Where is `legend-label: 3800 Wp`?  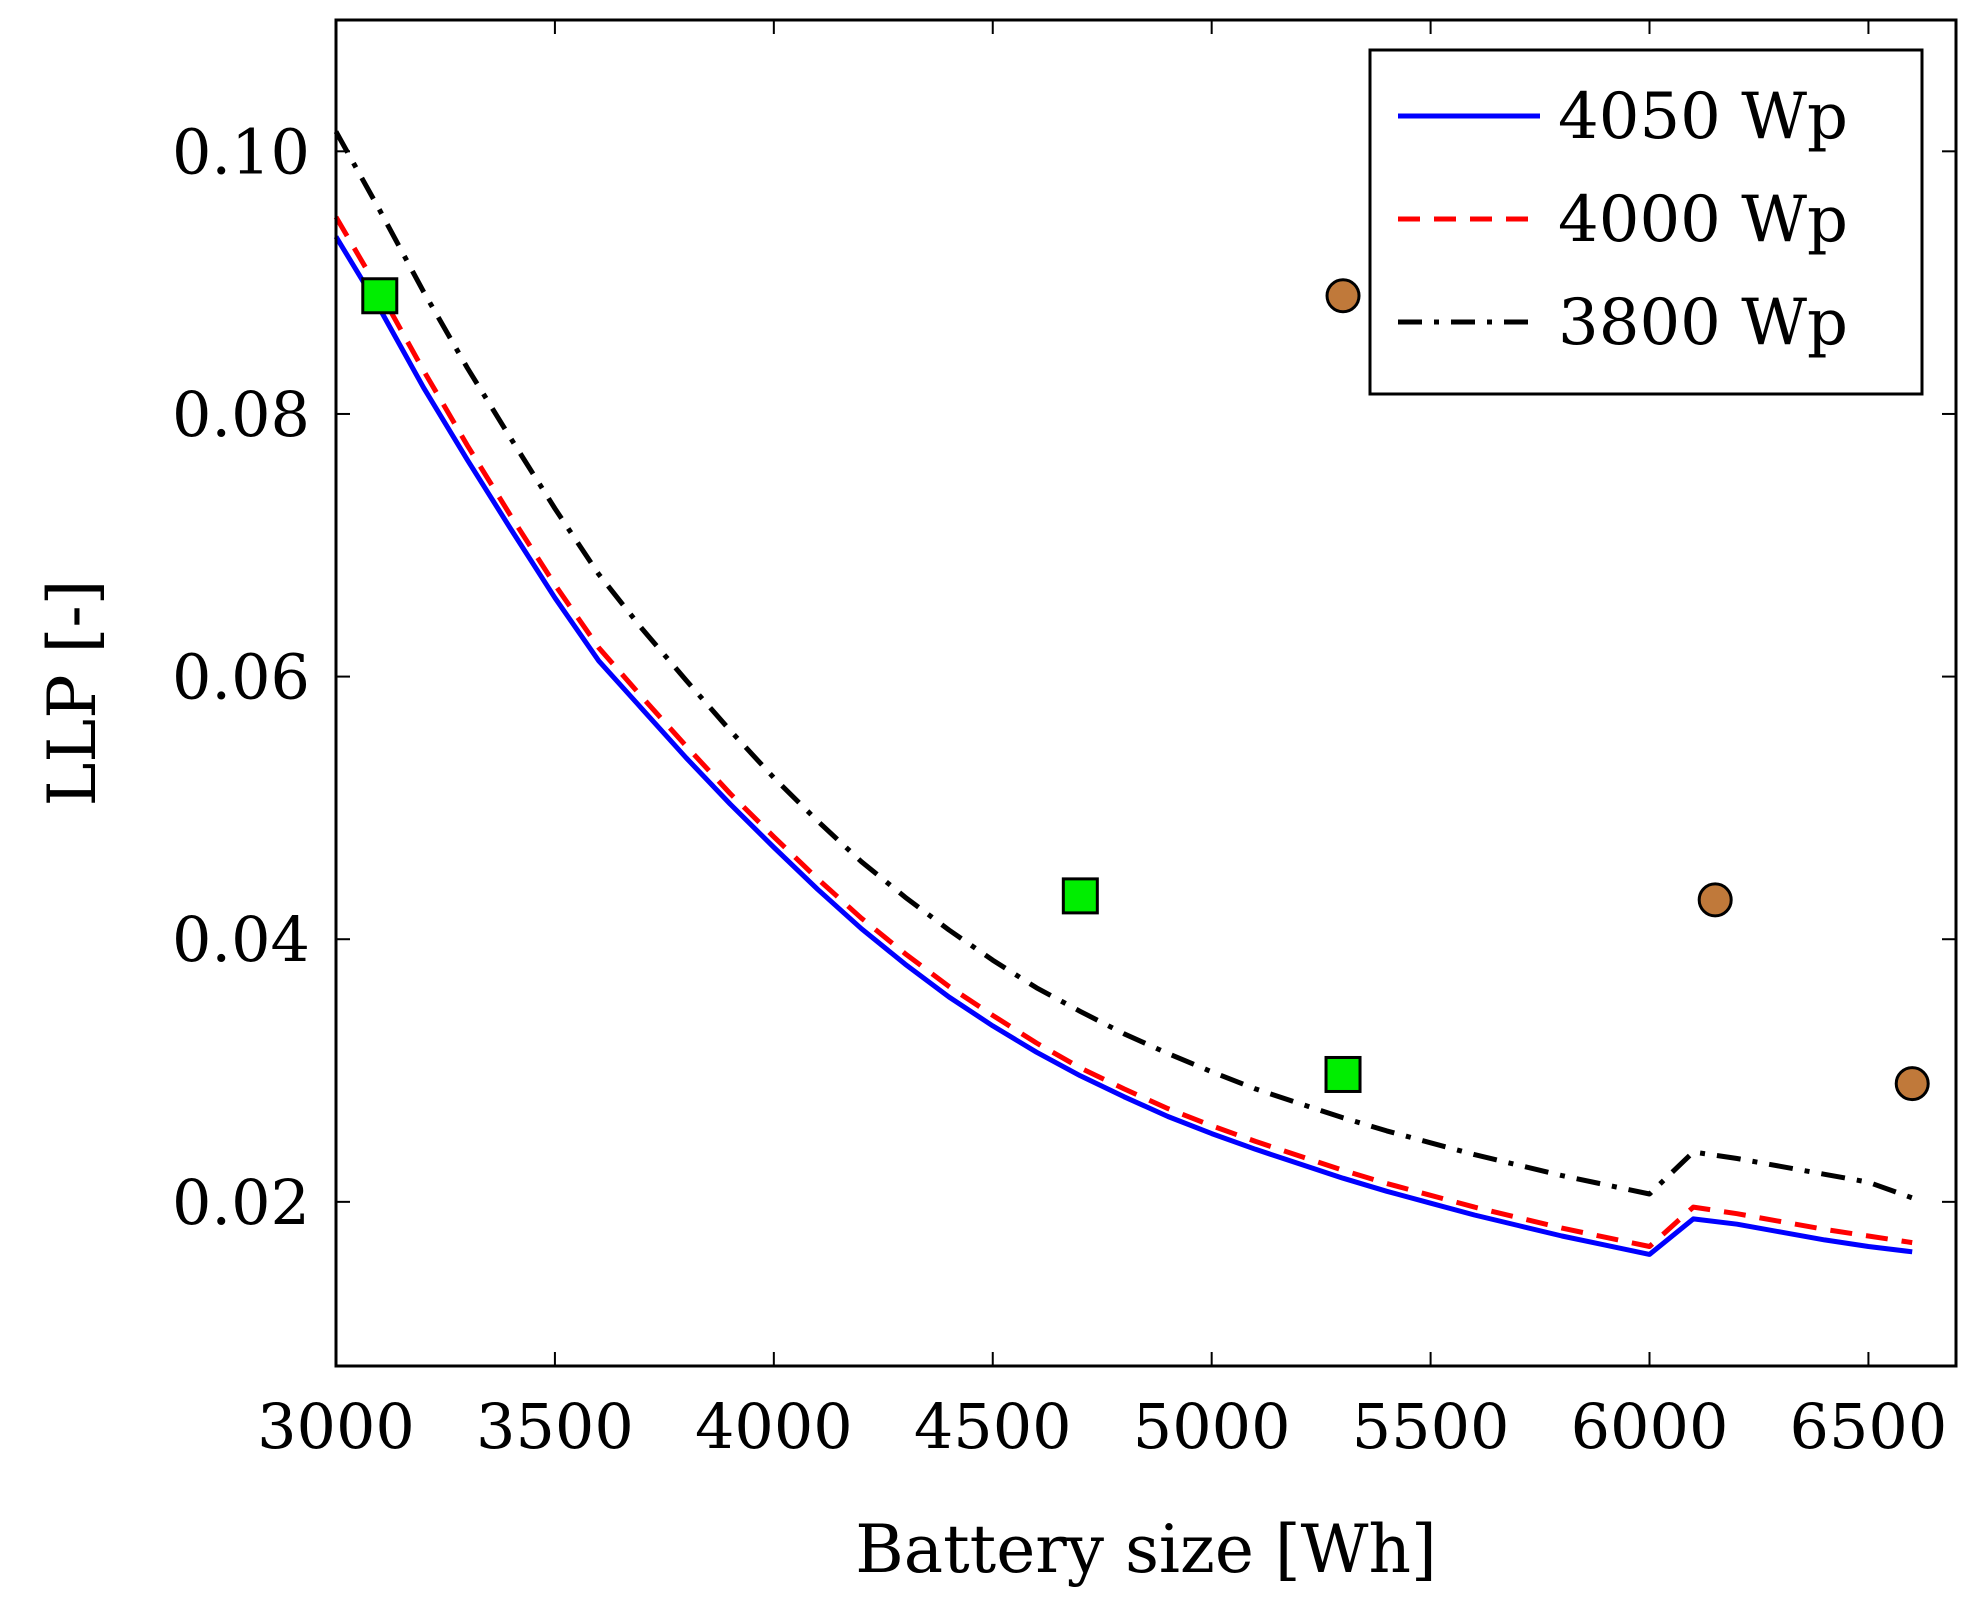 legend-label: 3800 Wp is located at coordinates (1703, 323).